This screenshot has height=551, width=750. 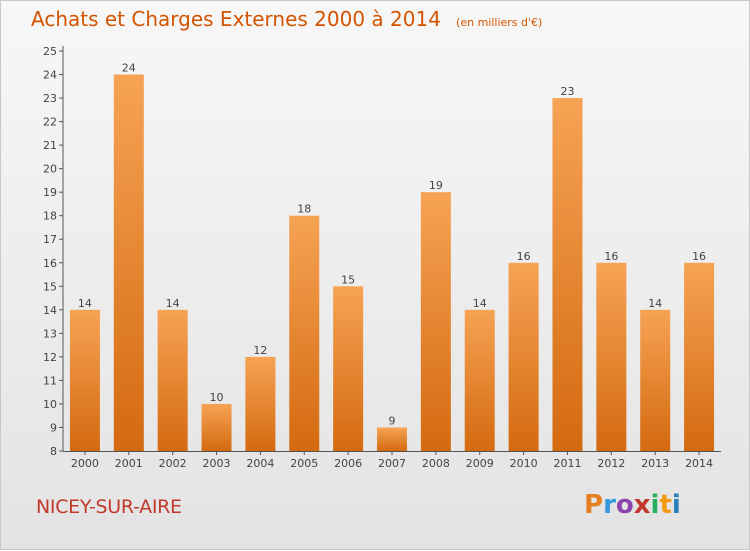 I want to click on y-tick-label: 21, so click(x=50, y=145).